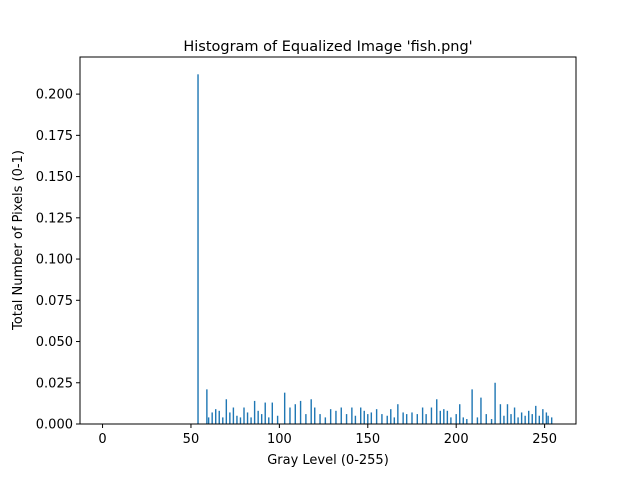 This screenshot has width=640, height=481. What do you see at coordinates (191, 439) in the screenshot?
I see `x-tick-label: 50` at bounding box center [191, 439].